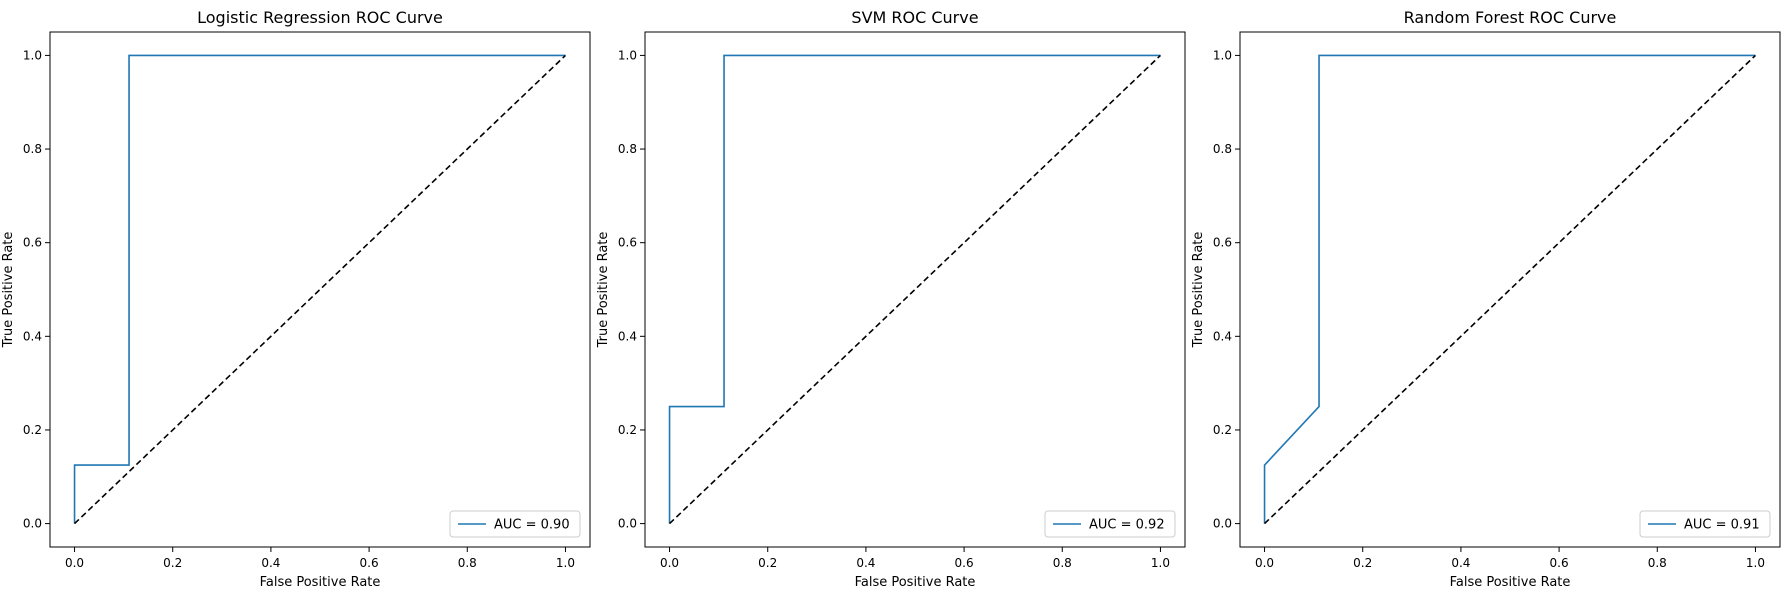 The width and height of the screenshot is (1790, 590). What do you see at coordinates (320, 17) in the screenshot?
I see `chart-title: Logistic Regression ROC Curve` at bounding box center [320, 17].